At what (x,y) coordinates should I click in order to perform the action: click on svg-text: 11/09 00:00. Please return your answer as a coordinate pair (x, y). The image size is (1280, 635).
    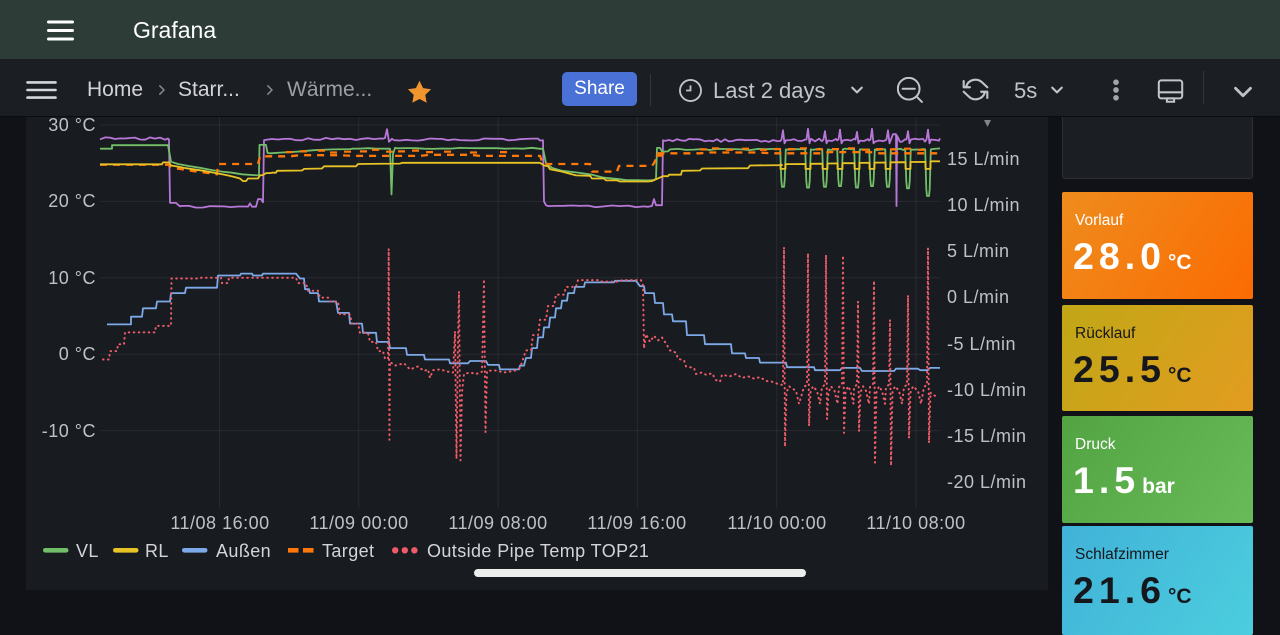
    Looking at the image, I should click on (358, 523).